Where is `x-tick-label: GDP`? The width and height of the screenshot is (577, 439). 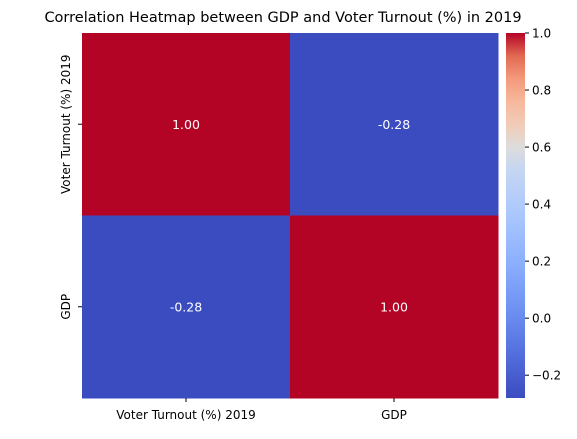 x-tick-label: GDP is located at coordinates (394, 415).